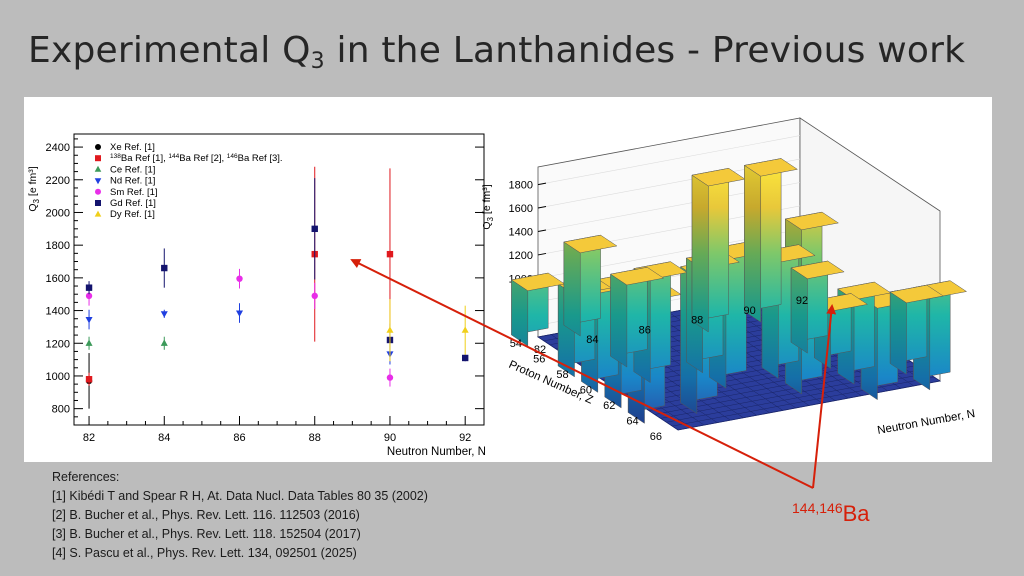 This screenshot has height=576, width=1024. I want to click on q-gridline, so click(669, 160).